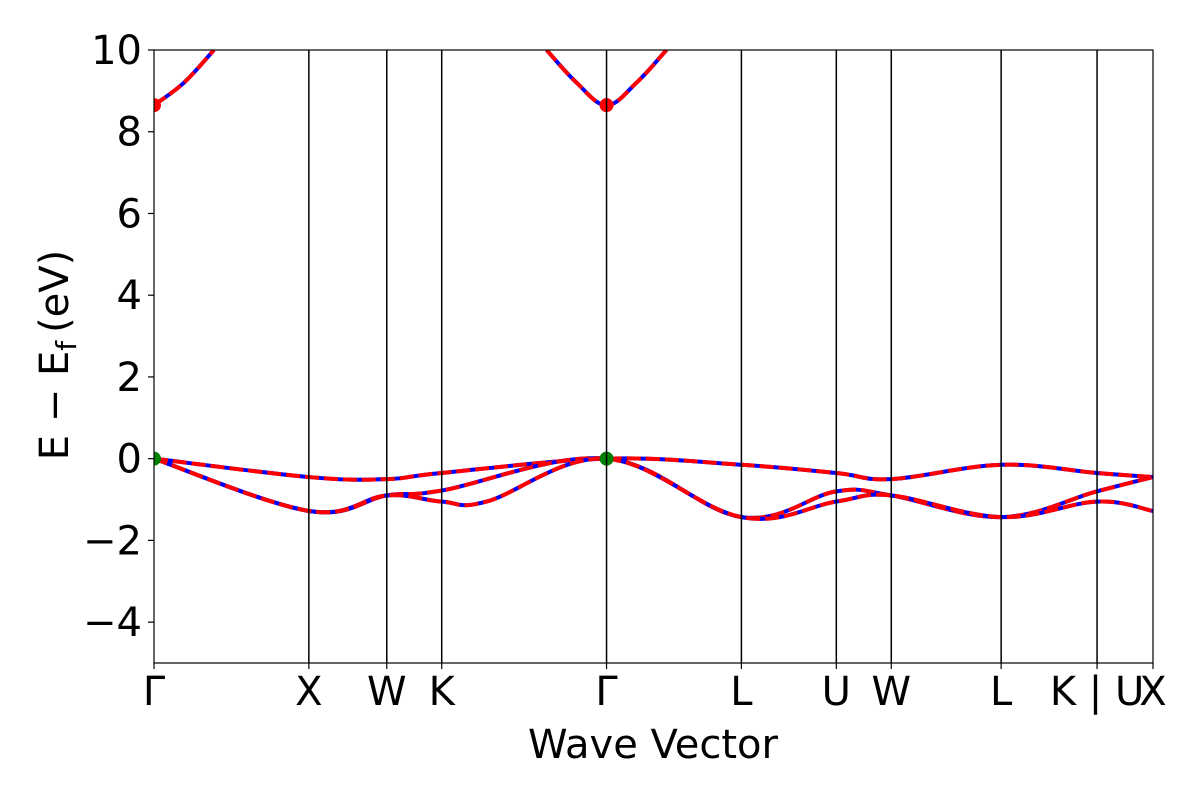 This screenshot has height=804, width=1200. What do you see at coordinates (55, 291) in the screenshot?
I see `y-axis-label-unit: (eV)` at bounding box center [55, 291].